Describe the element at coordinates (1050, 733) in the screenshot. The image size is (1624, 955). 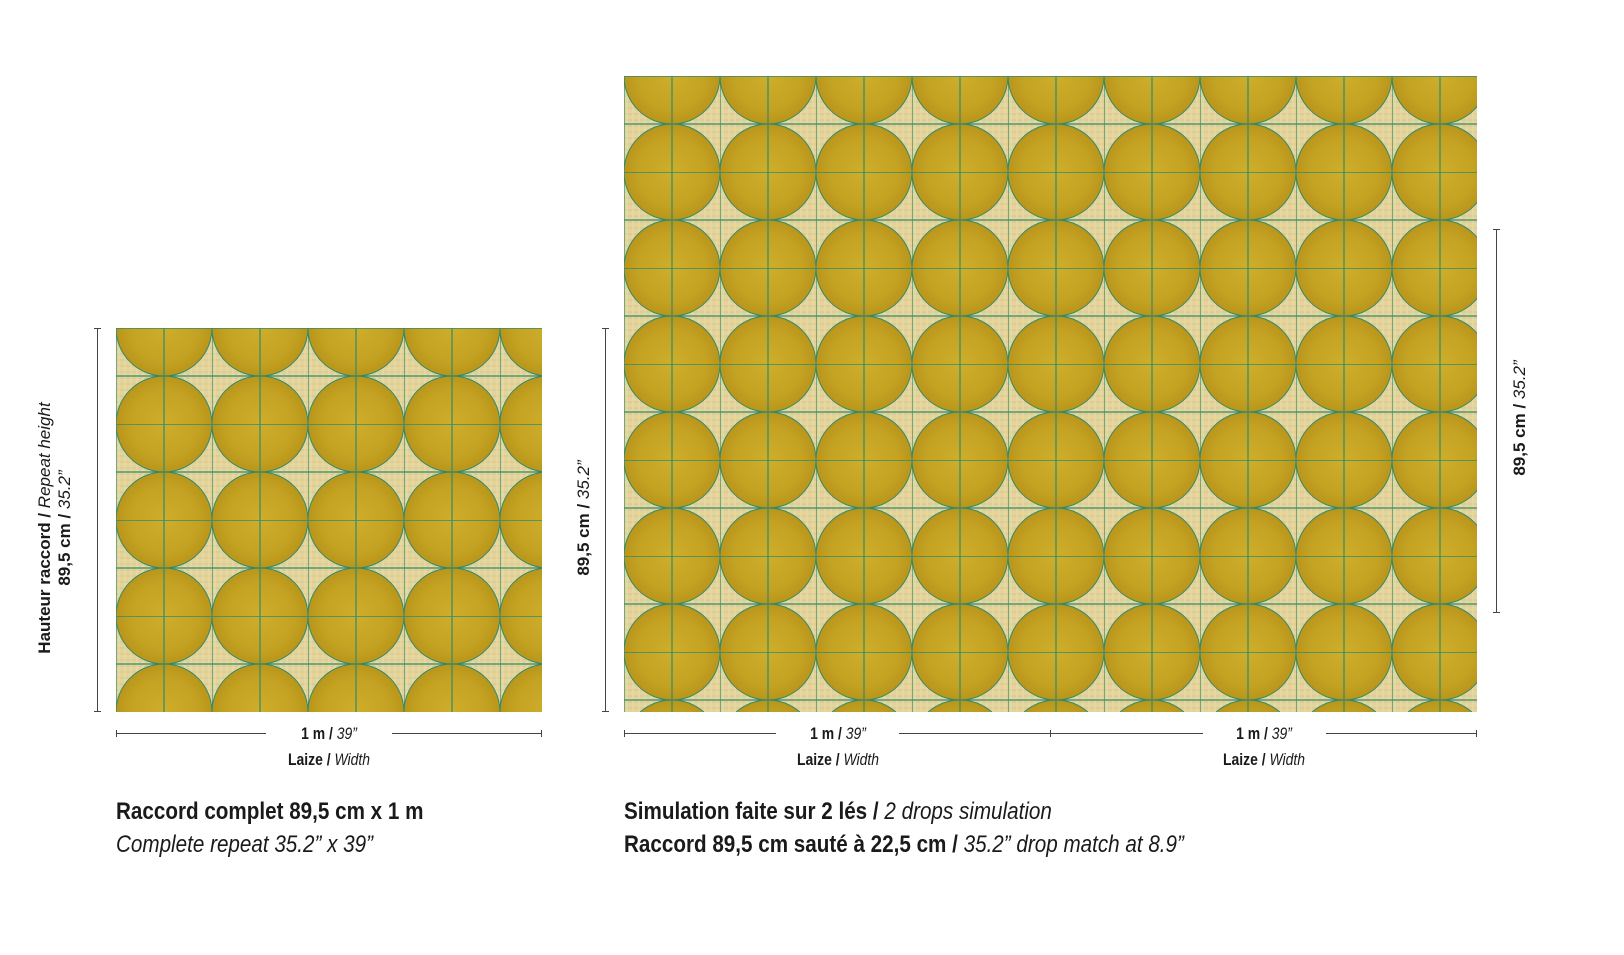
I see `drop-divider-tick` at that location.